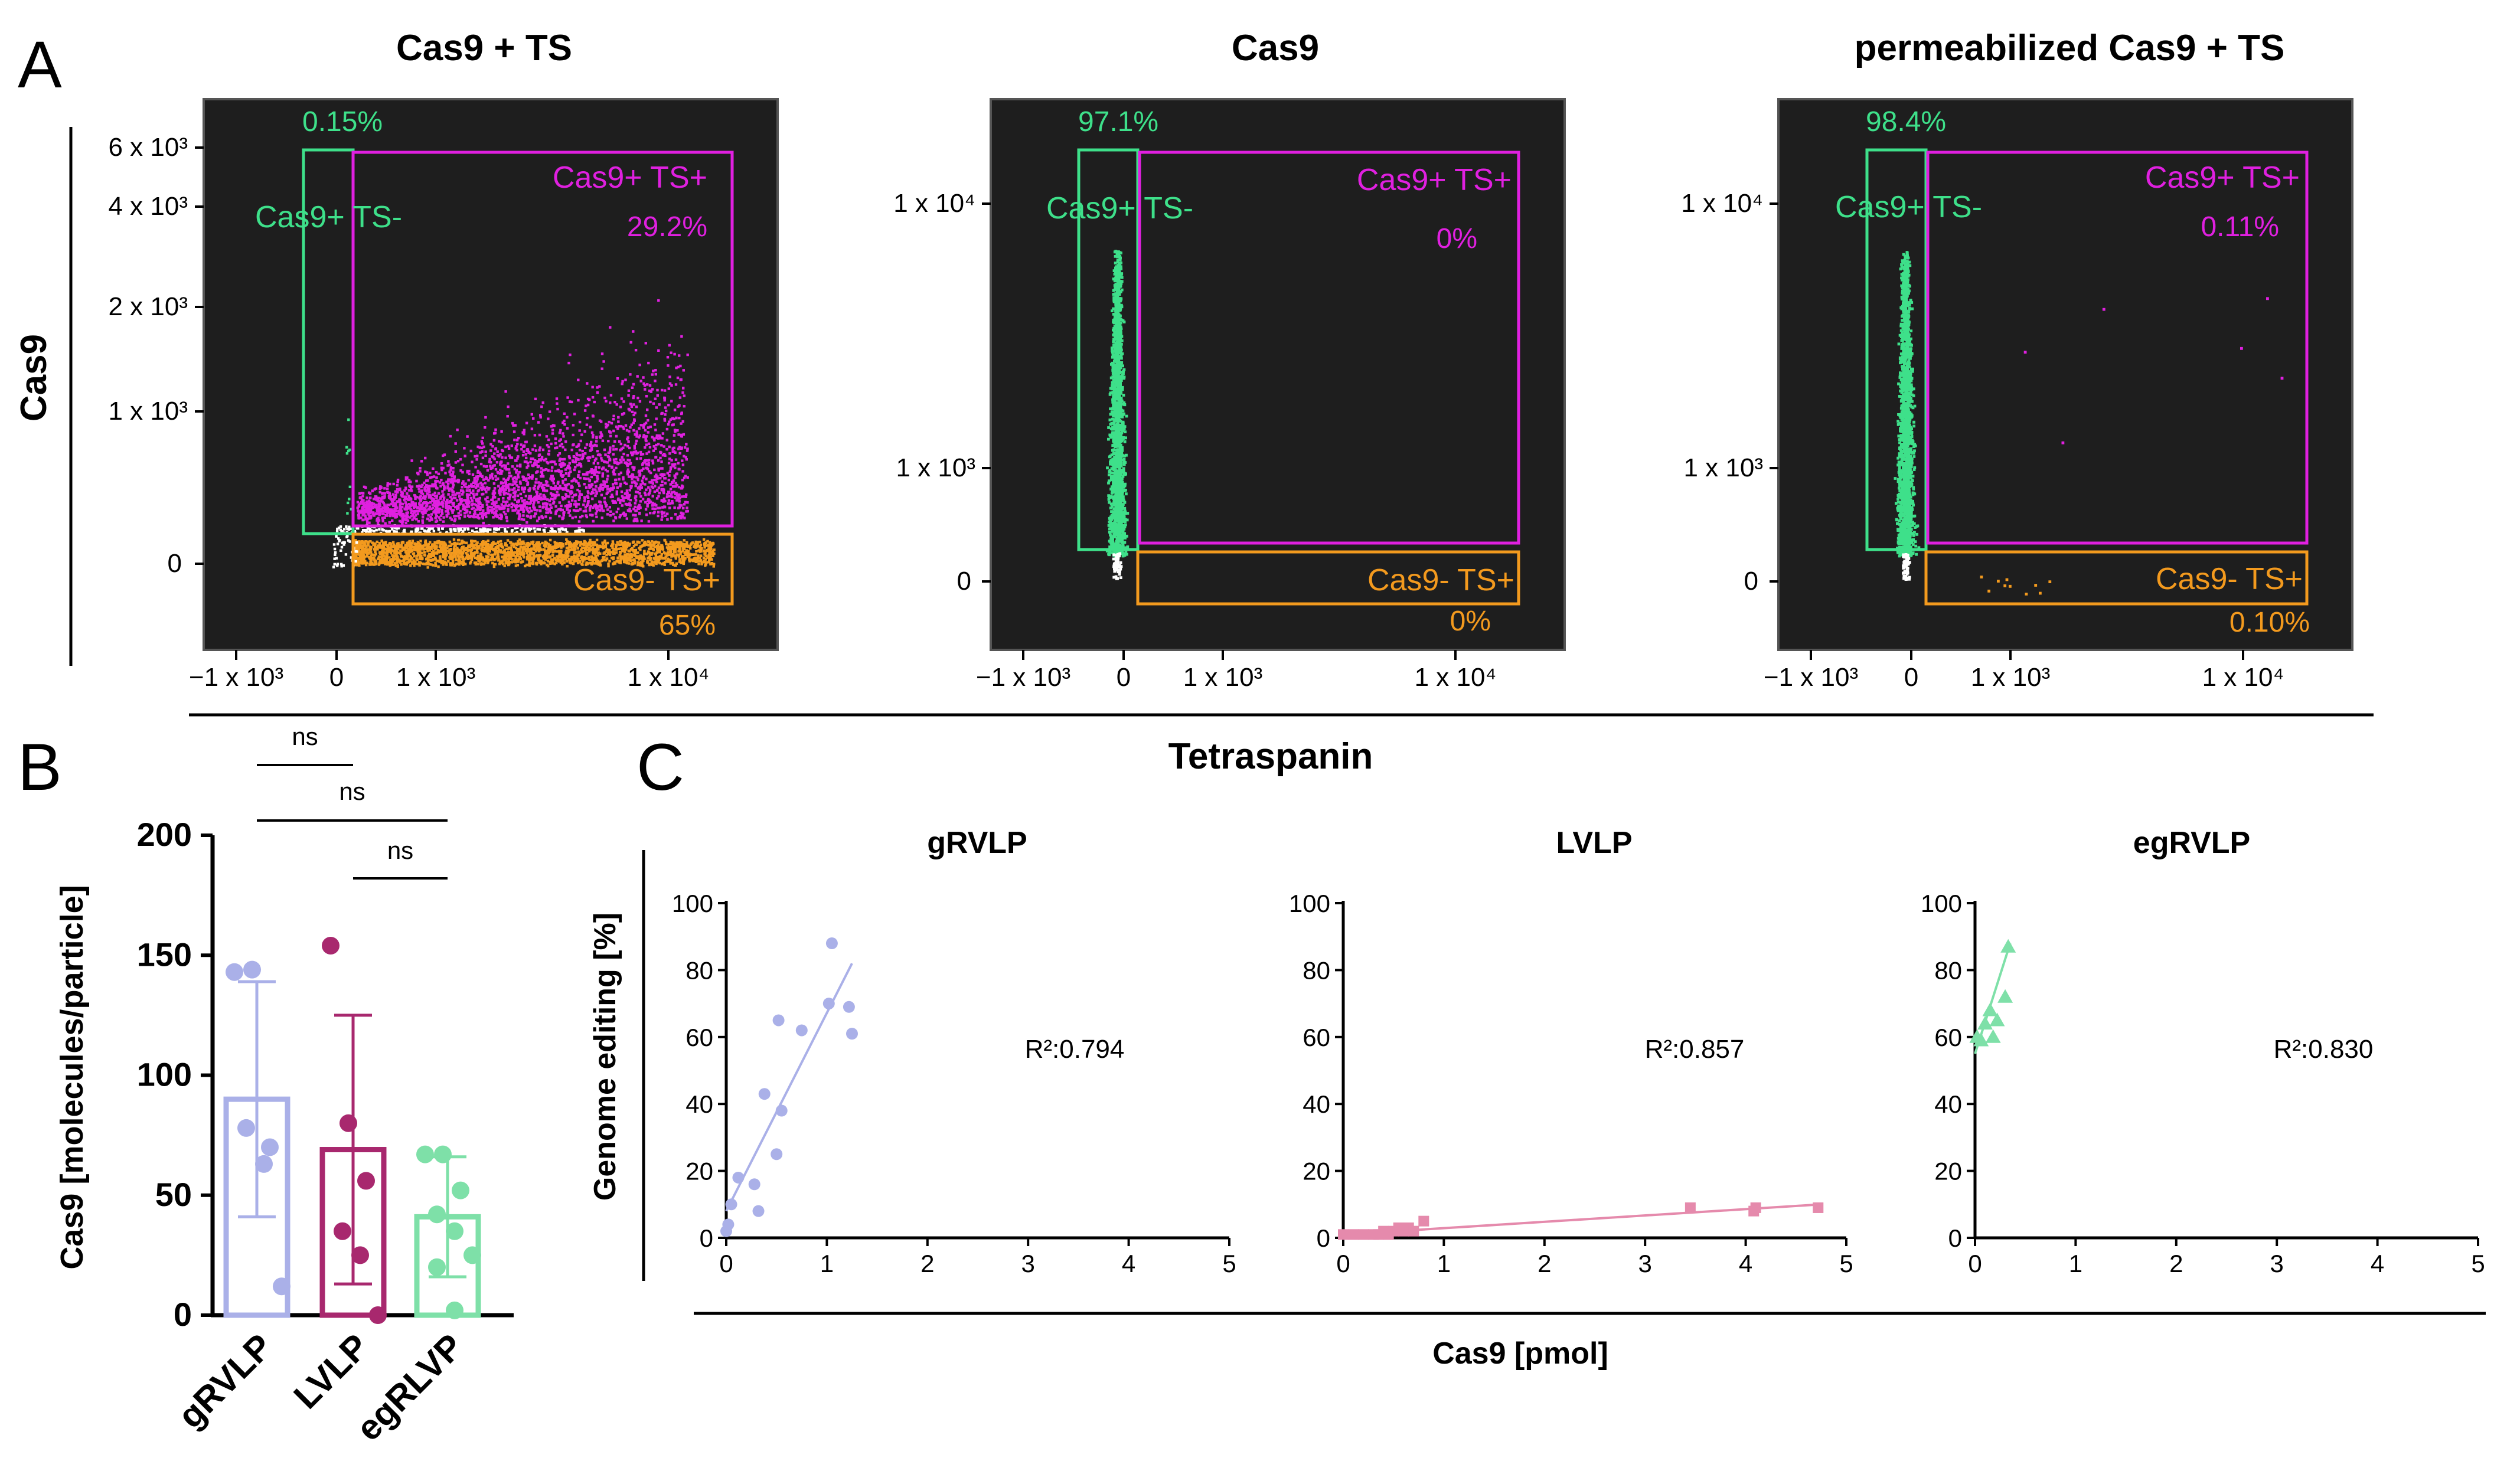  I want to click on y-tick-label: 1 x 10⁴, so click(934, 204).